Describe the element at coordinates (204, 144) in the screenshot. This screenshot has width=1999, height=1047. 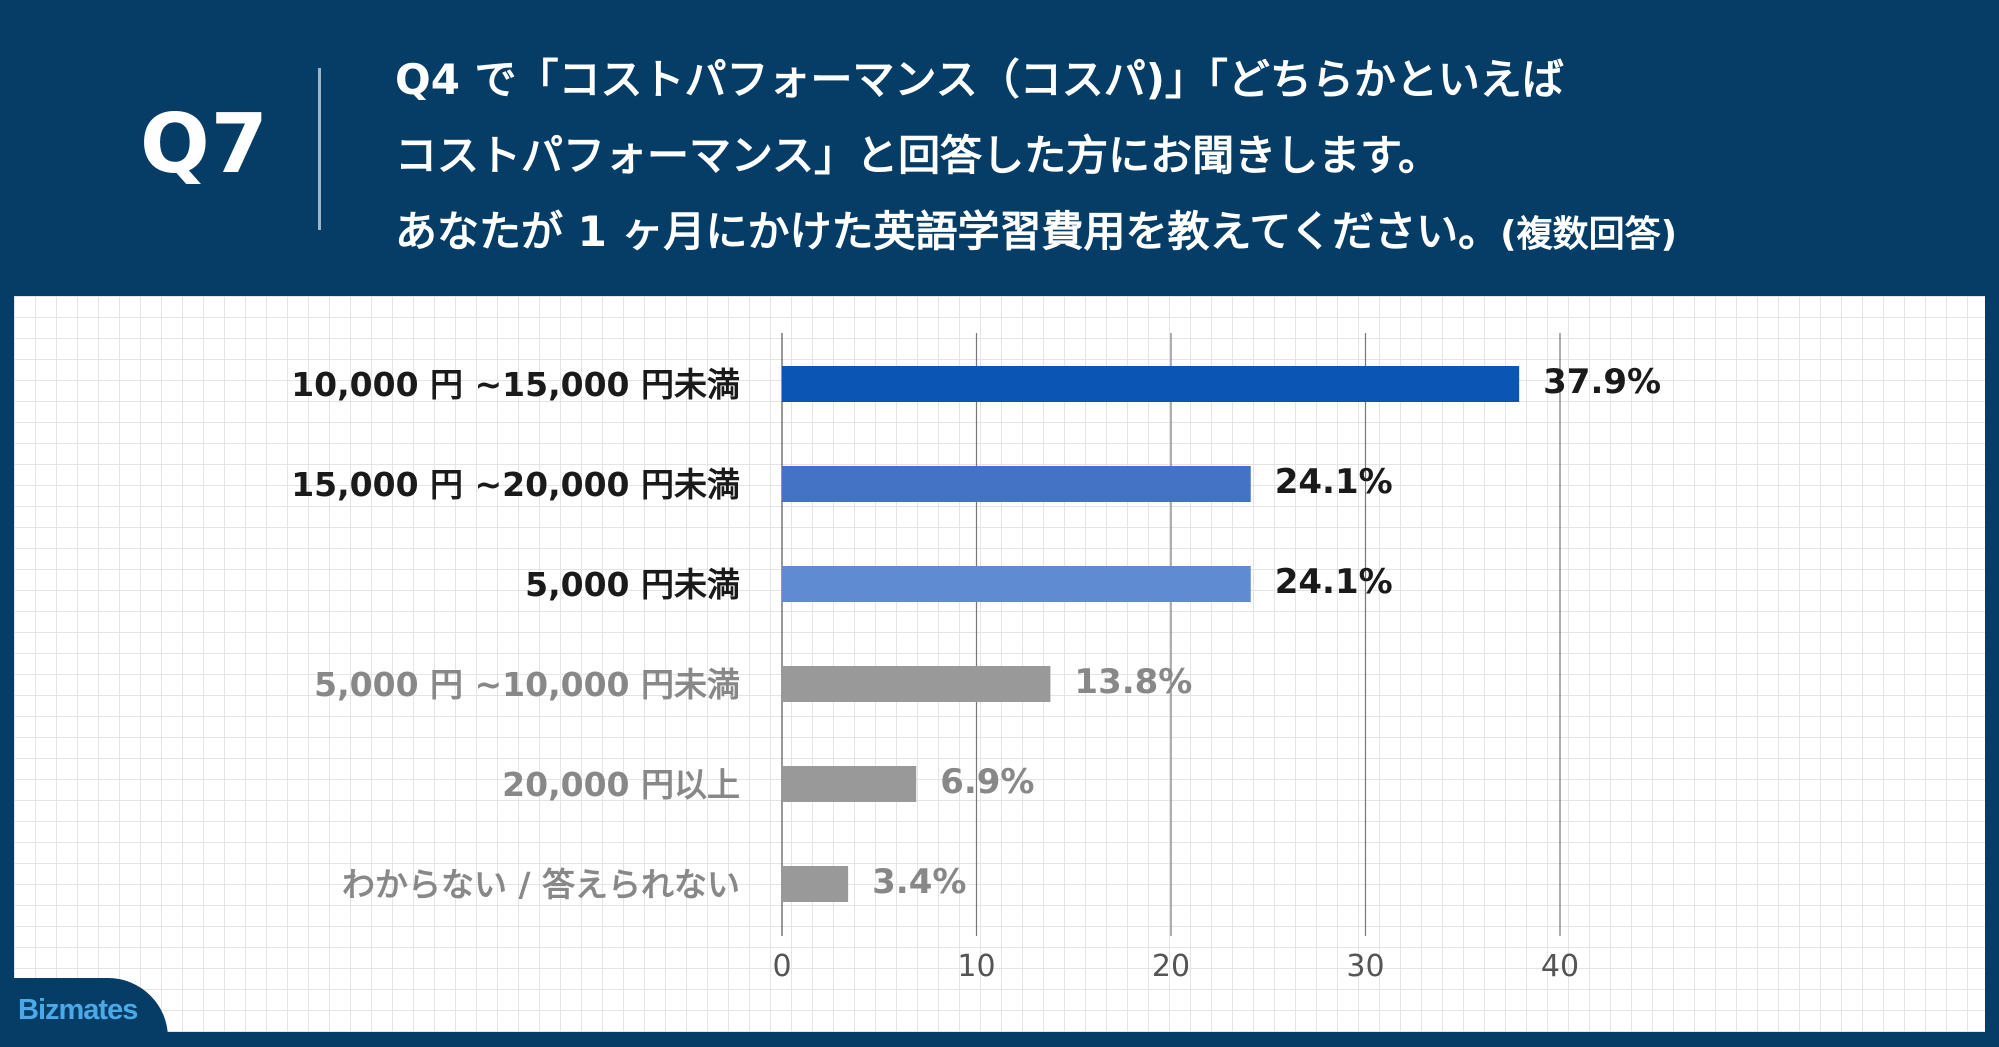
I see `question-number: Q7` at that location.